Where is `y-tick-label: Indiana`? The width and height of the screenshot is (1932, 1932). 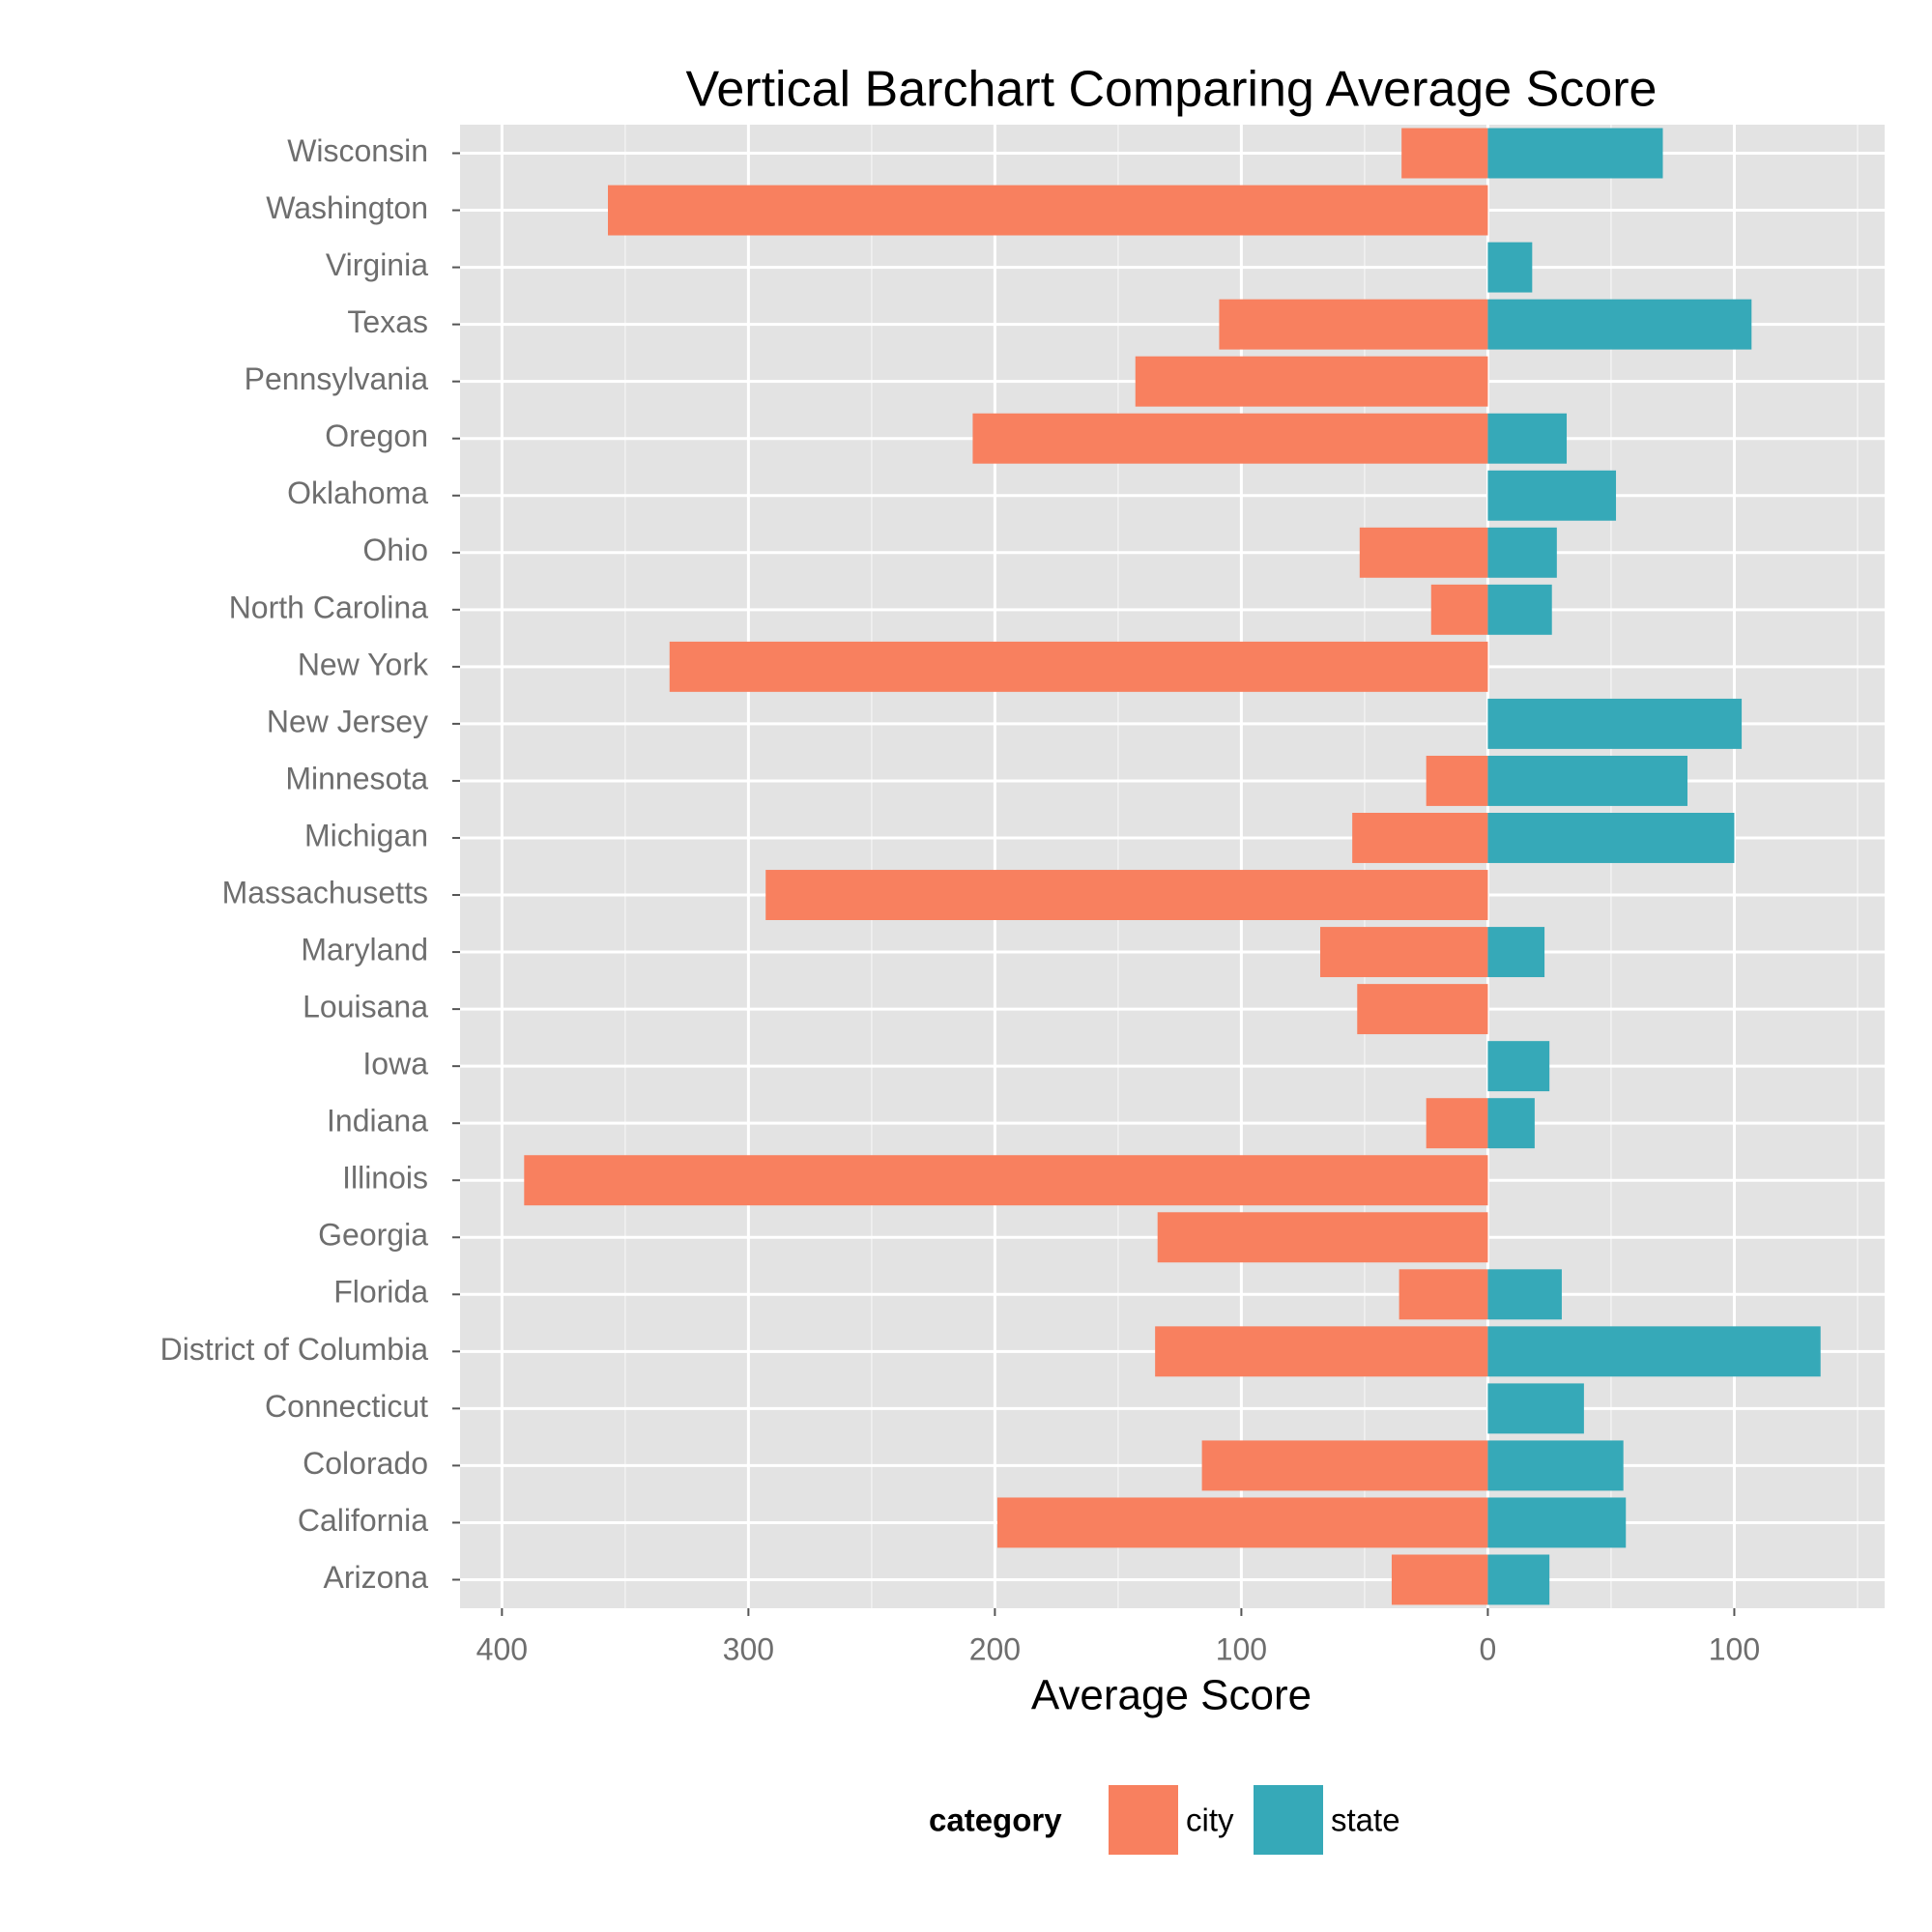
y-tick-label: Indiana is located at coordinates (377, 1121).